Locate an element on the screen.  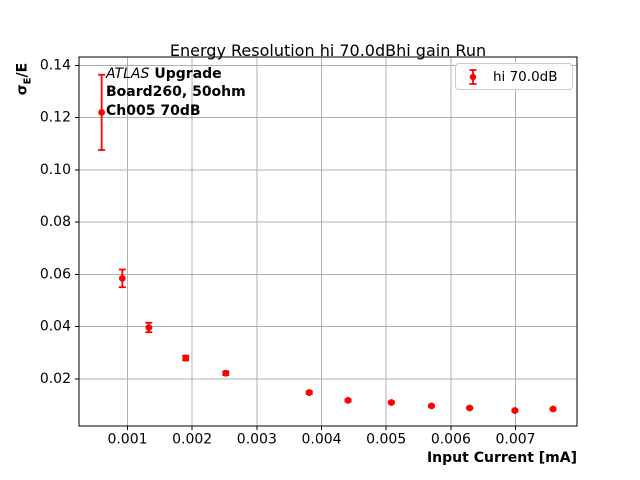
chart-title: Energy Resolution hi 70.0dBhi gain Run is located at coordinates (328, 50).